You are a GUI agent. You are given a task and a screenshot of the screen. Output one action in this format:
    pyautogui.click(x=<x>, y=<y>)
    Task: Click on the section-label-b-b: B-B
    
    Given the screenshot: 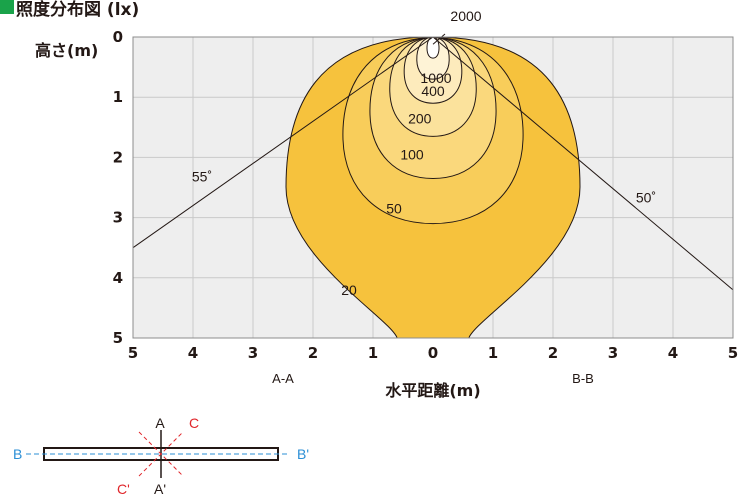 What is the action you would take?
    pyautogui.click(x=583, y=378)
    